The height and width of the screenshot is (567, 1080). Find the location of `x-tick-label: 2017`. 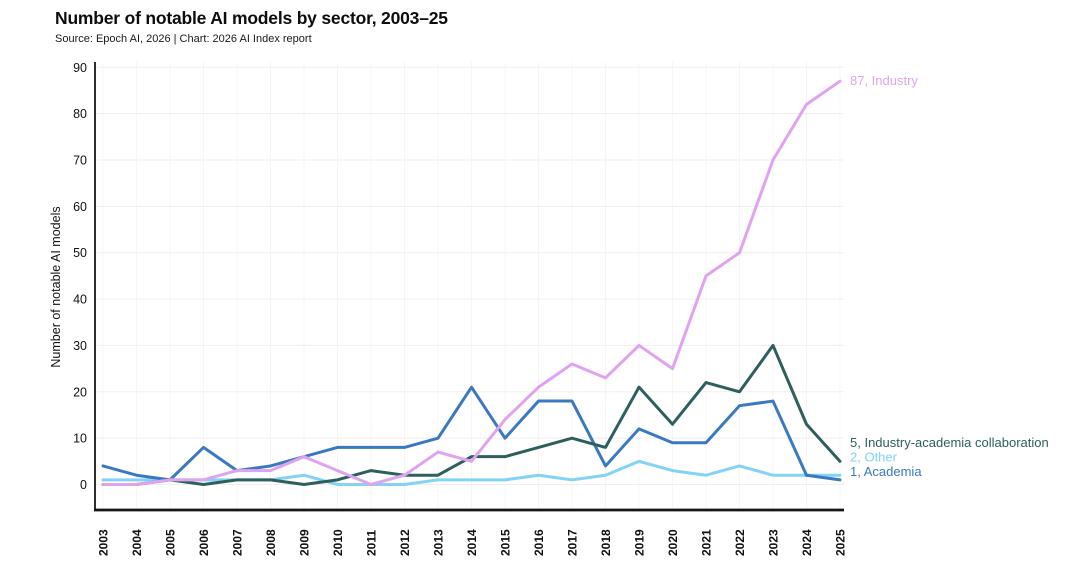

x-tick-label: 2017 is located at coordinates (573, 542).